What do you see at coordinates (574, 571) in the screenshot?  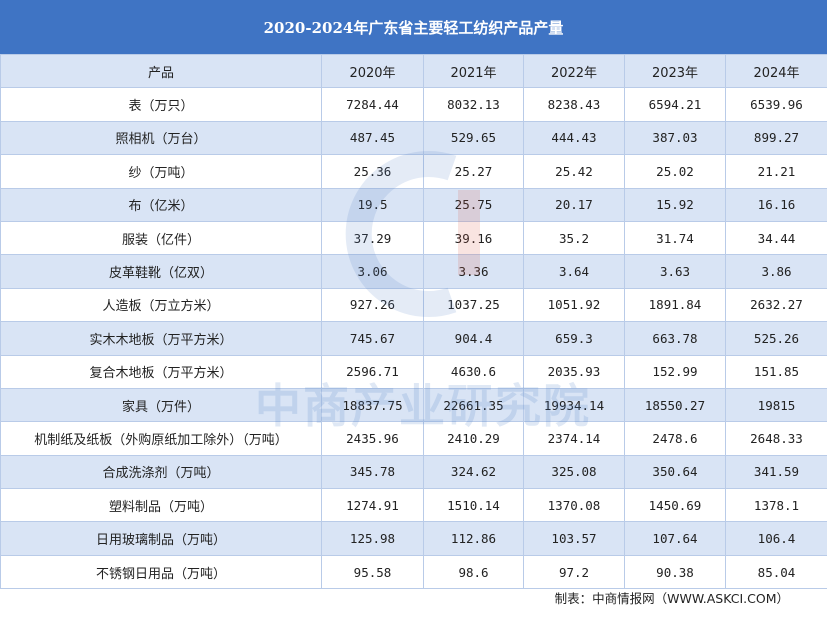 I see `value-cell: 97.2` at bounding box center [574, 571].